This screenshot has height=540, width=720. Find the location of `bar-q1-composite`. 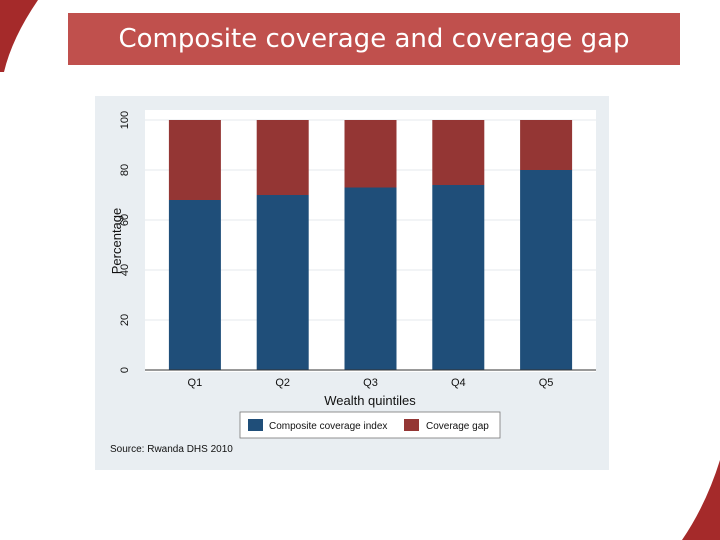

bar-q1-composite is located at coordinates (194, 285).